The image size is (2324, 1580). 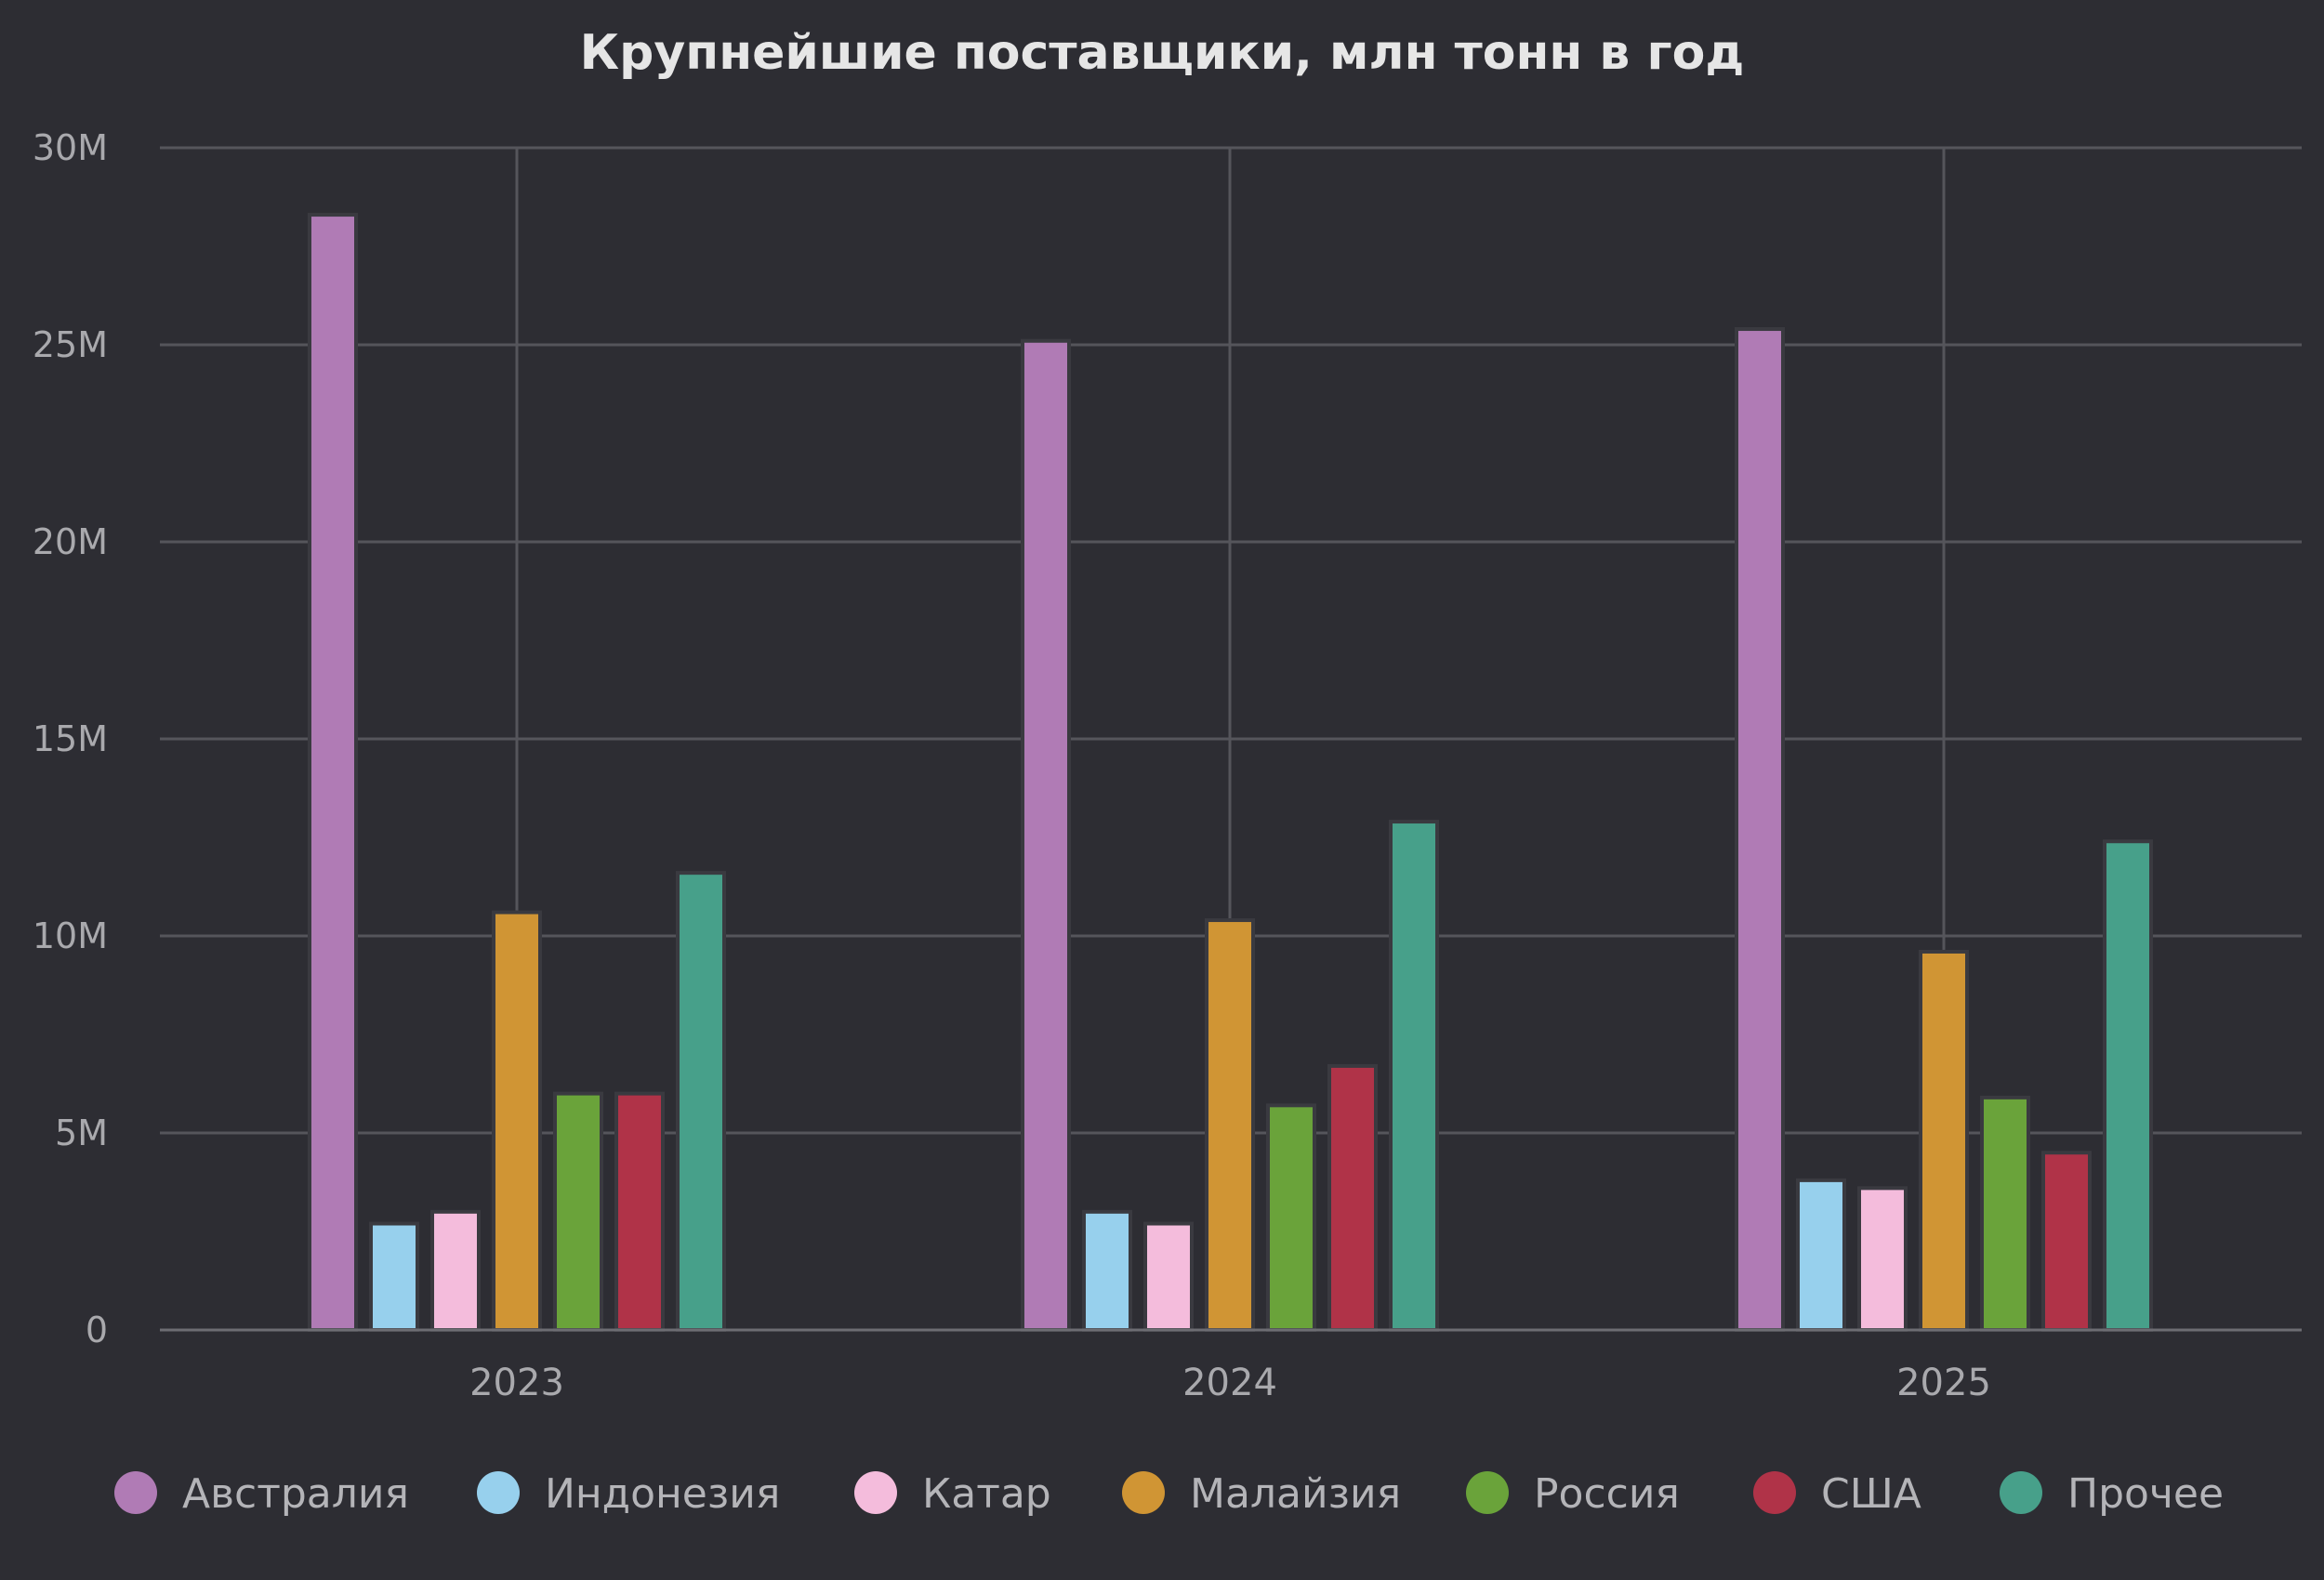 I want to click on bar-1-2025, so click(x=1760, y=829).